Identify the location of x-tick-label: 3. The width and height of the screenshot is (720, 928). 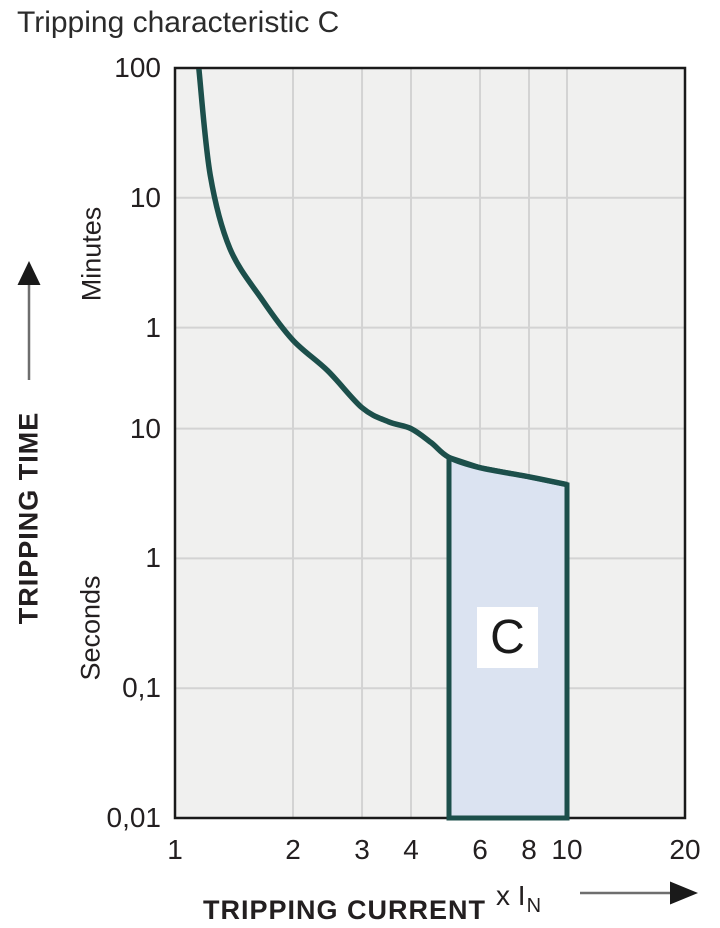
(362, 849).